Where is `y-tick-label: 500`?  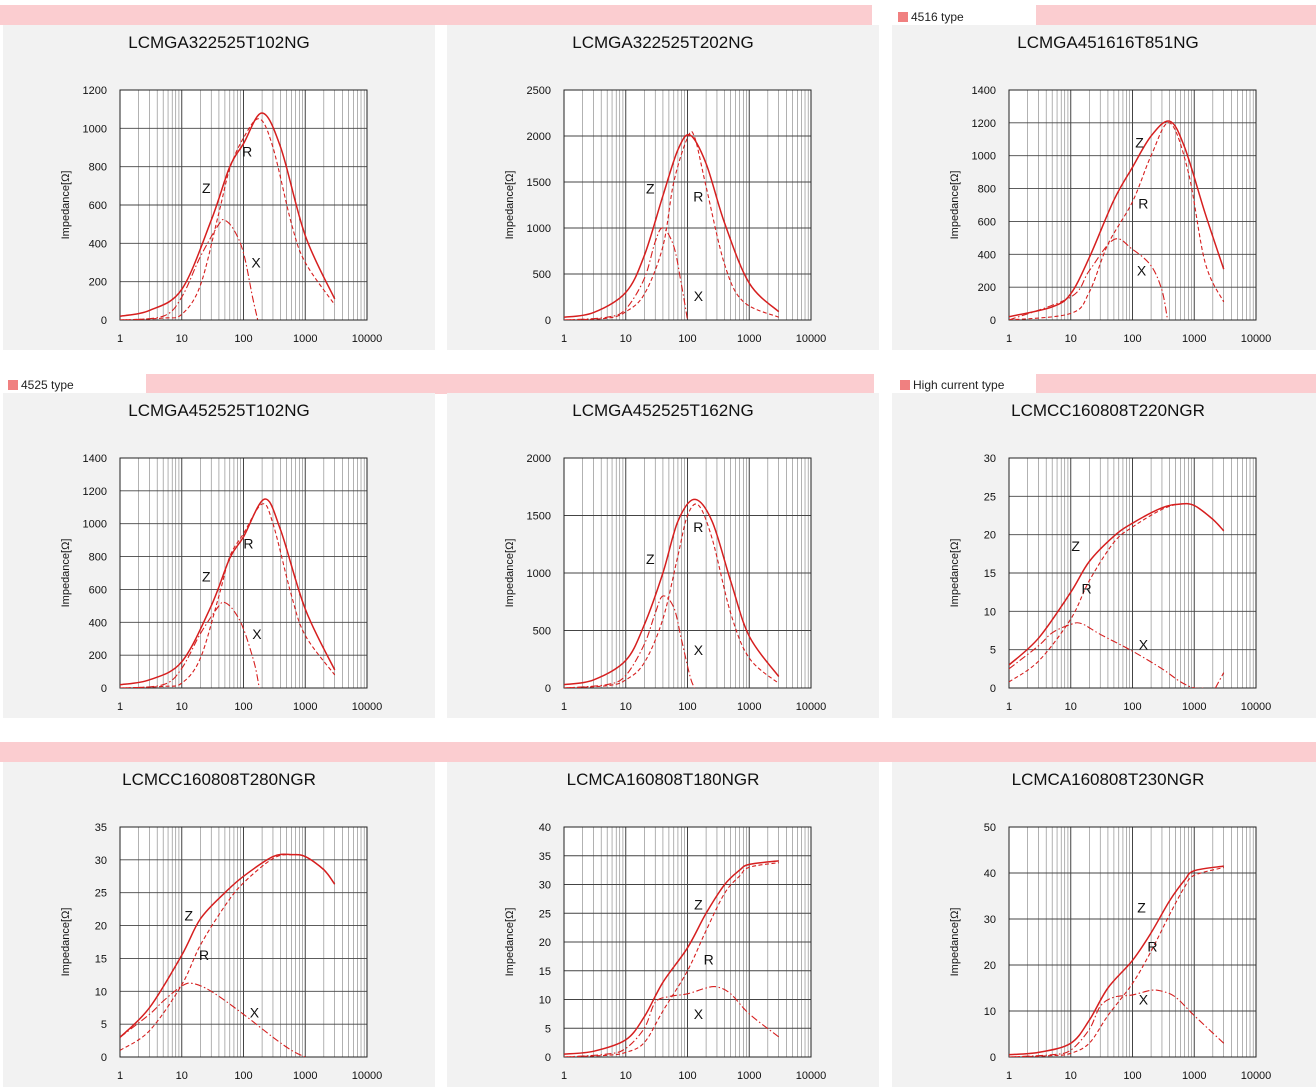
y-tick-label: 500 is located at coordinates (542, 632).